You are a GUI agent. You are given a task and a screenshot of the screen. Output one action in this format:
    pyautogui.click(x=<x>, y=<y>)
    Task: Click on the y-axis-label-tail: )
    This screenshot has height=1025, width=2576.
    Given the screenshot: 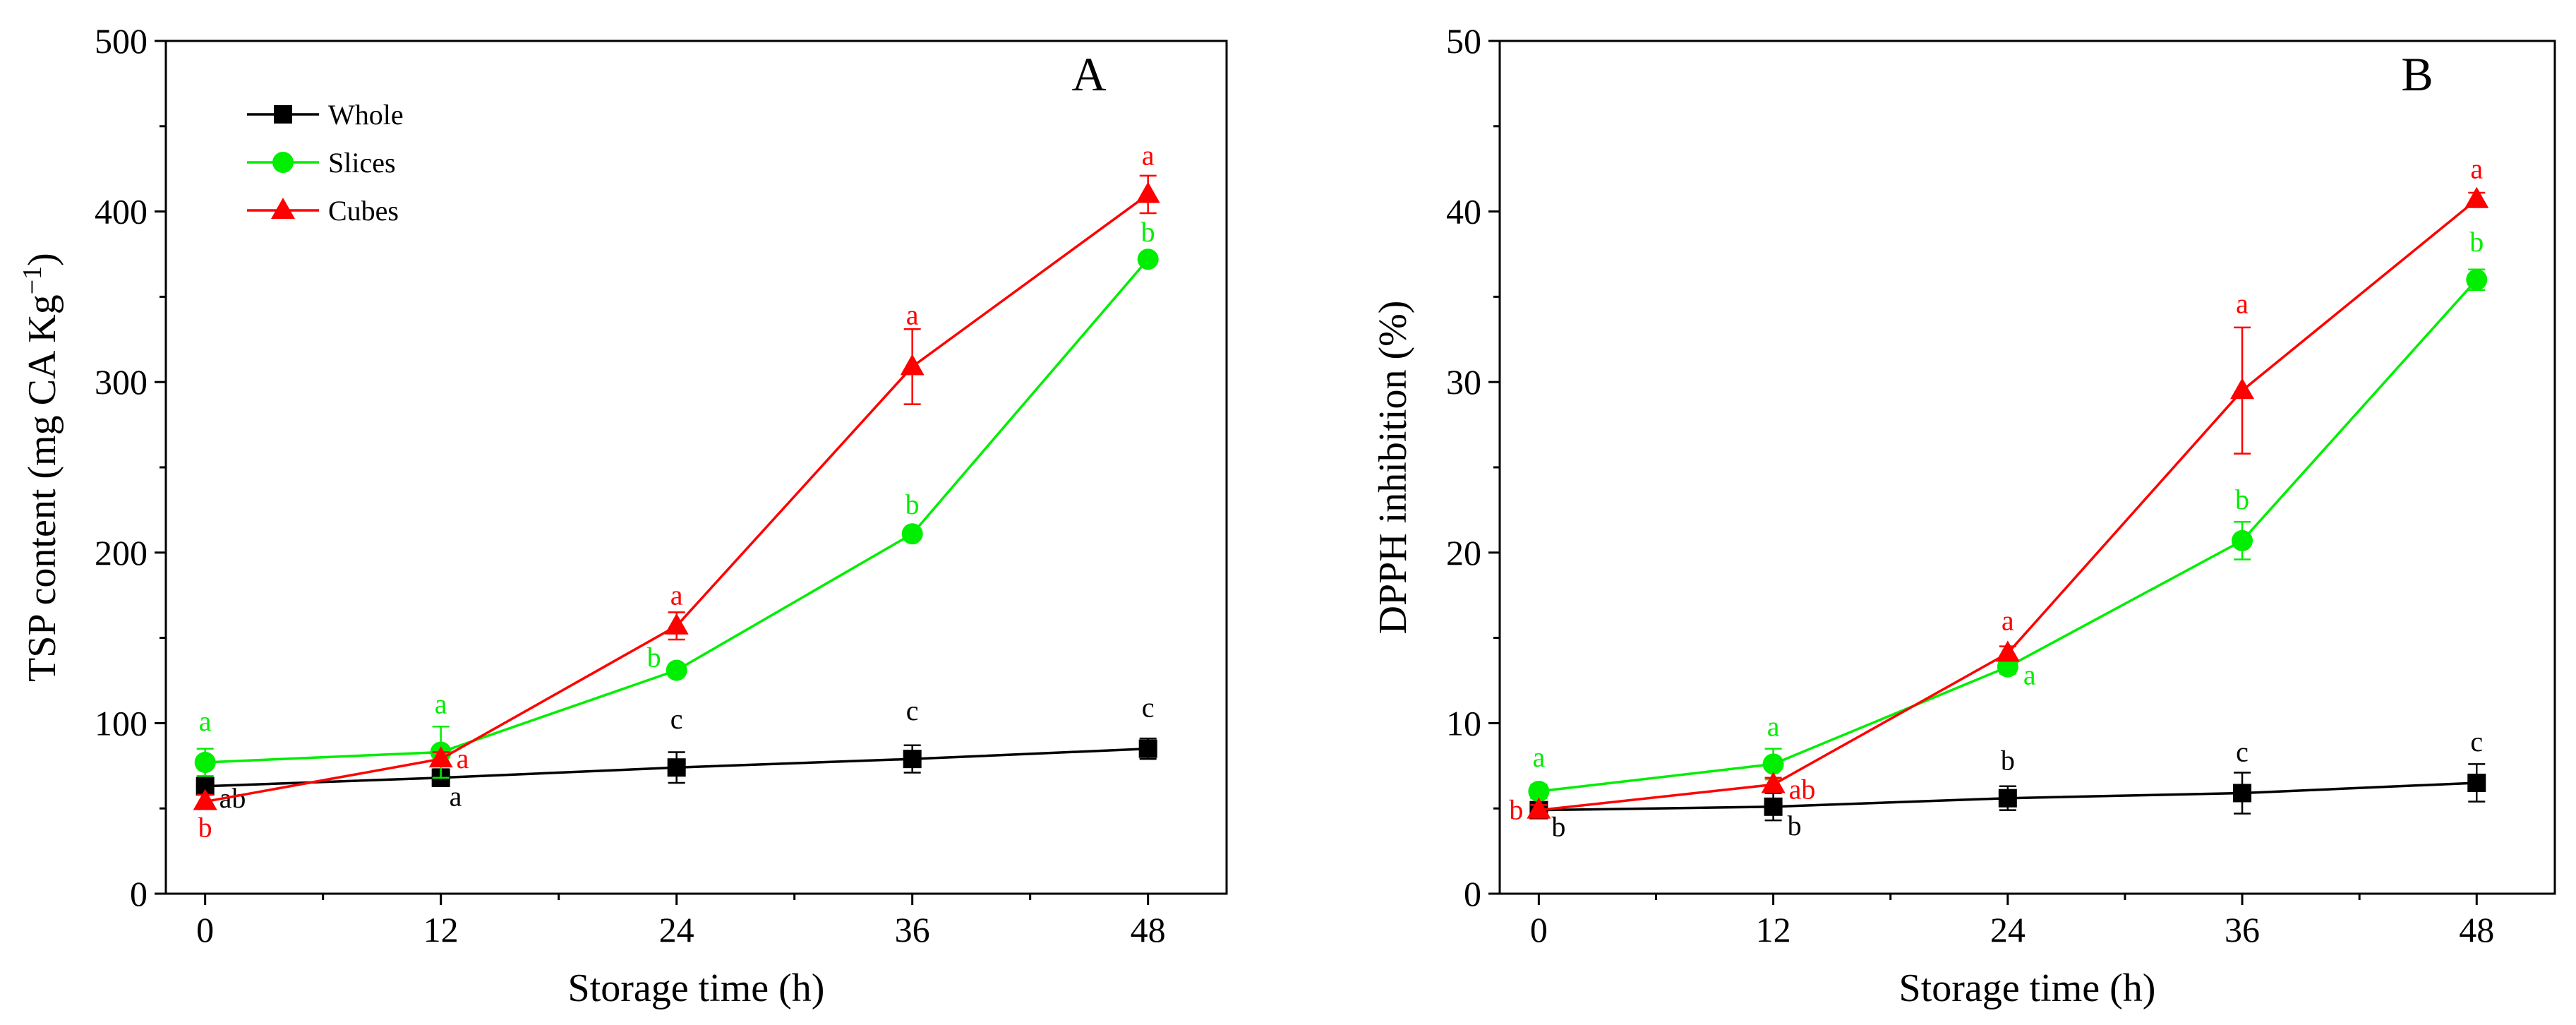 What is the action you would take?
    pyautogui.click(x=42, y=259)
    